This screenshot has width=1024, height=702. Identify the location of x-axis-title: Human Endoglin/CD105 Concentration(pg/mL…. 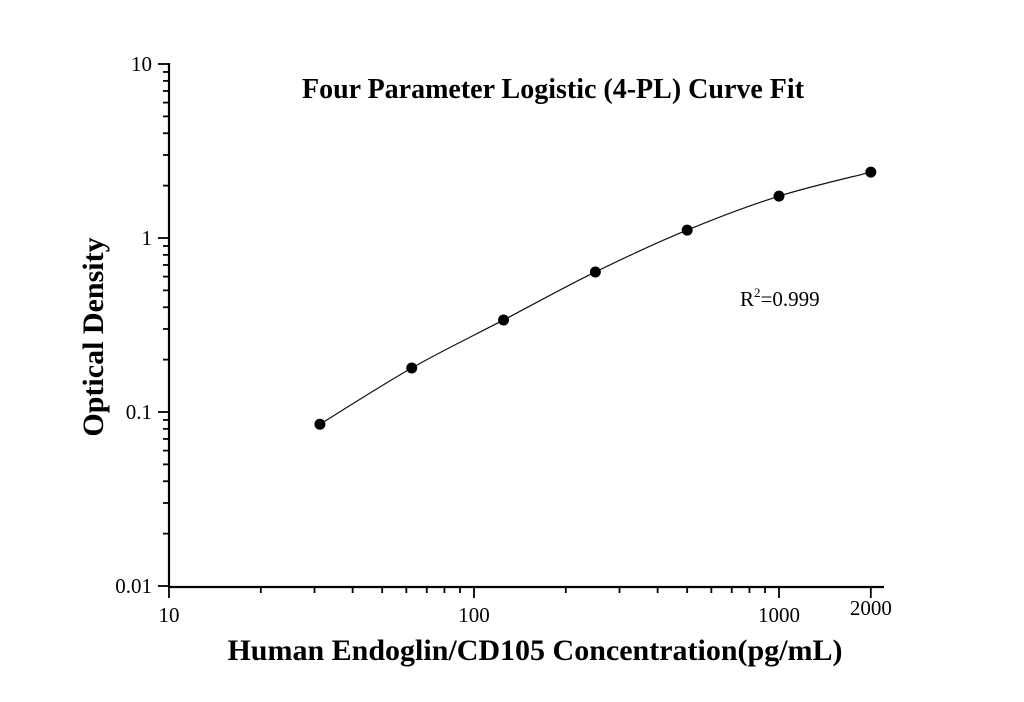
(534, 650).